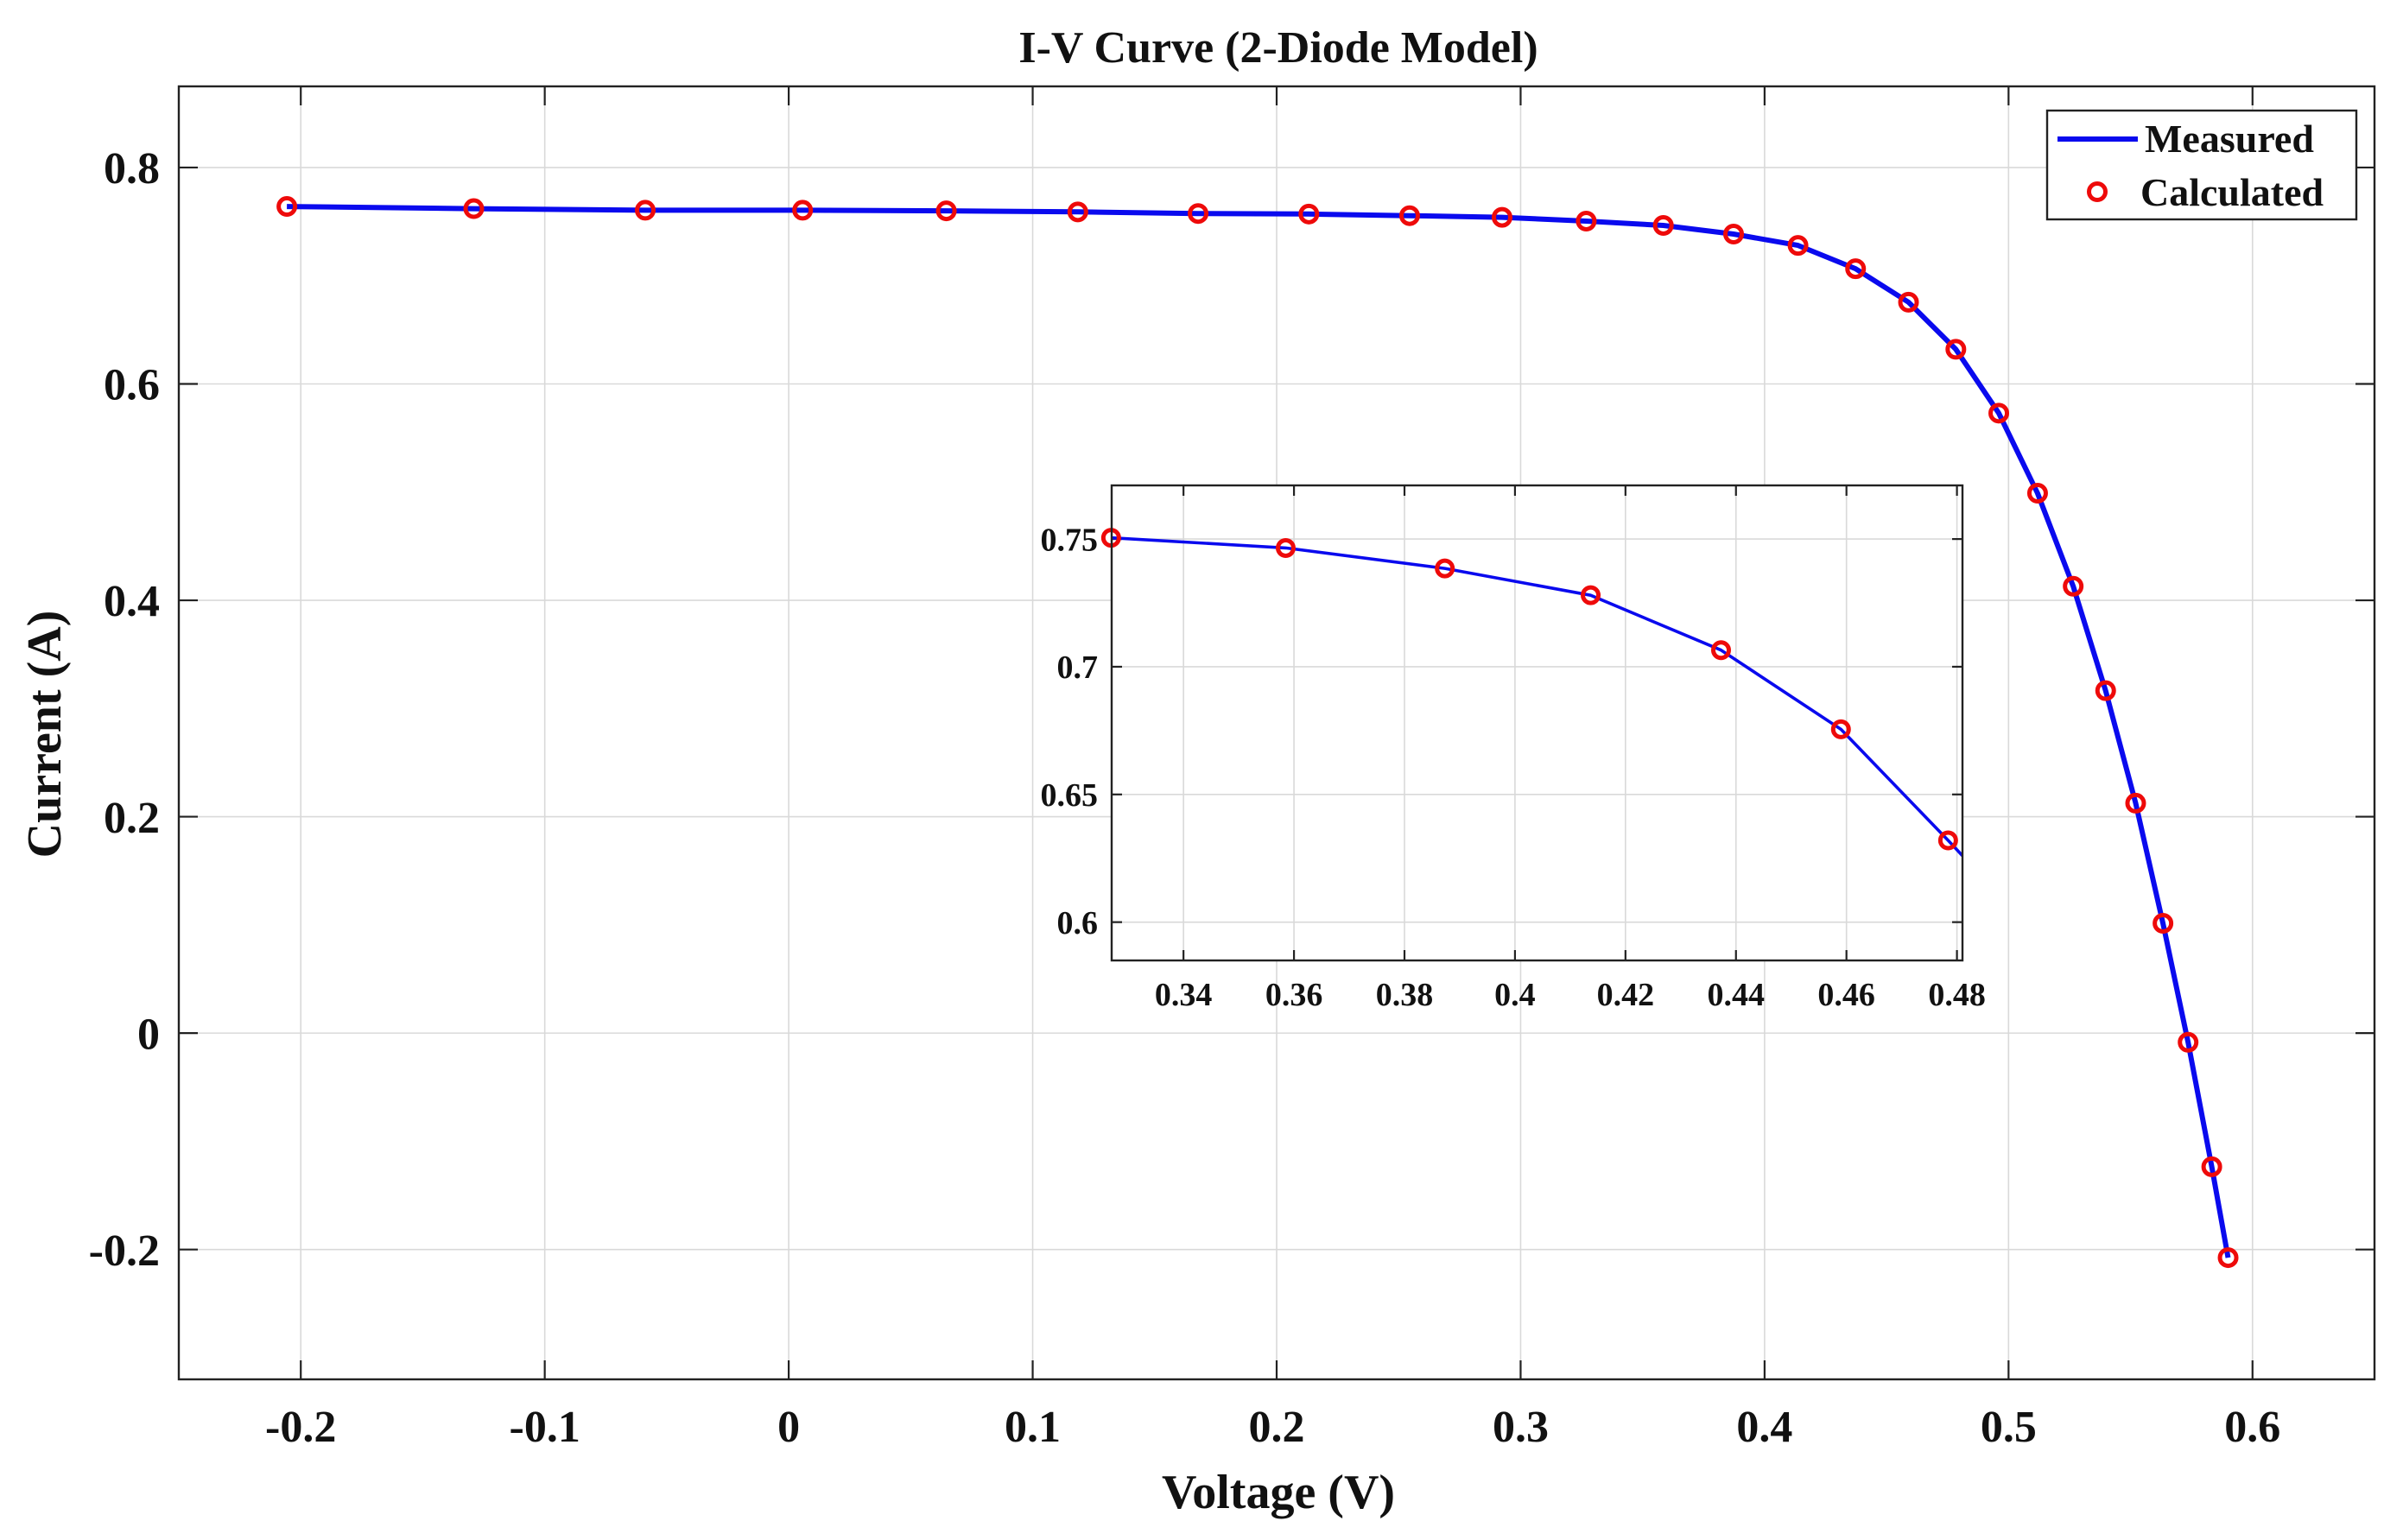 The width and height of the screenshot is (2403, 1540). What do you see at coordinates (1515, 995) in the screenshot?
I see `inset-x-tick-label: 0.4` at bounding box center [1515, 995].